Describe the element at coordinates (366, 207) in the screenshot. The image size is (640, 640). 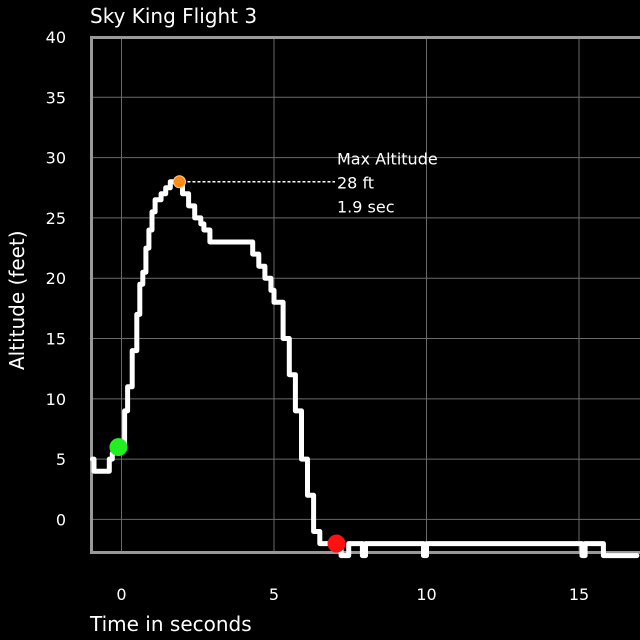
I see `annotation-line-3: 1.9 sec` at that location.